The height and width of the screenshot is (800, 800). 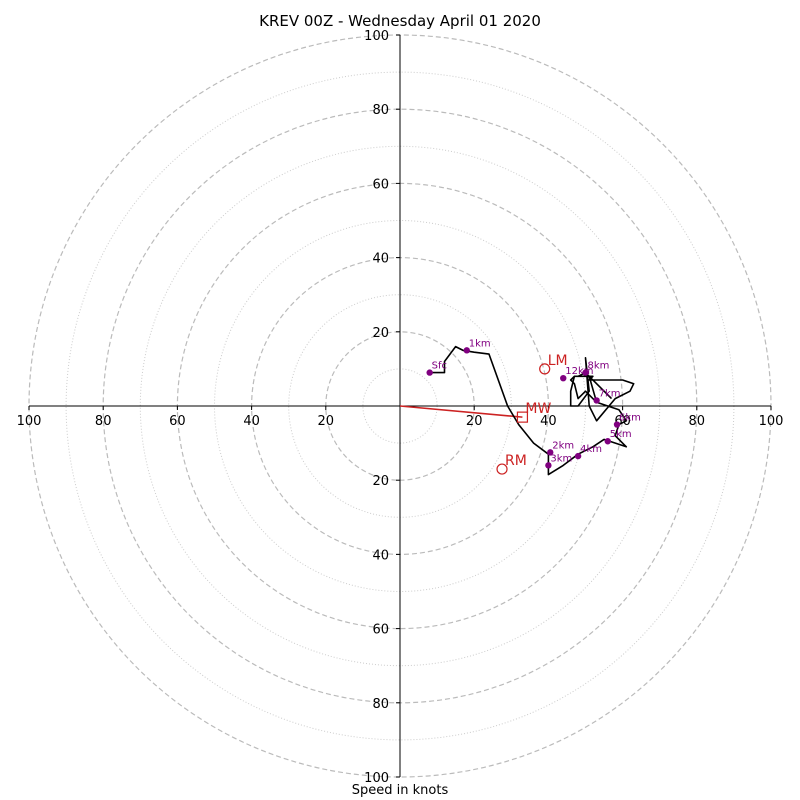 I want to click on storm-motion-label: MW, so click(x=538, y=409).